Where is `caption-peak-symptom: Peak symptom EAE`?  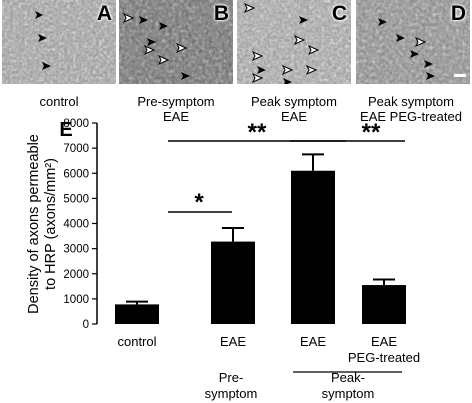
caption-peak-symptom: Peak symptom EAE is located at coordinates (294, 109).